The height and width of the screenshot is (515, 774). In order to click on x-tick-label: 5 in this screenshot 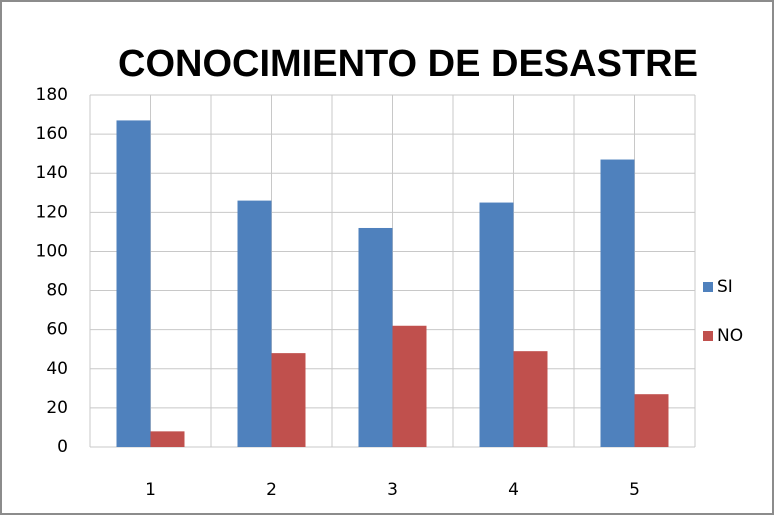, I will do `click(634, 490)`.